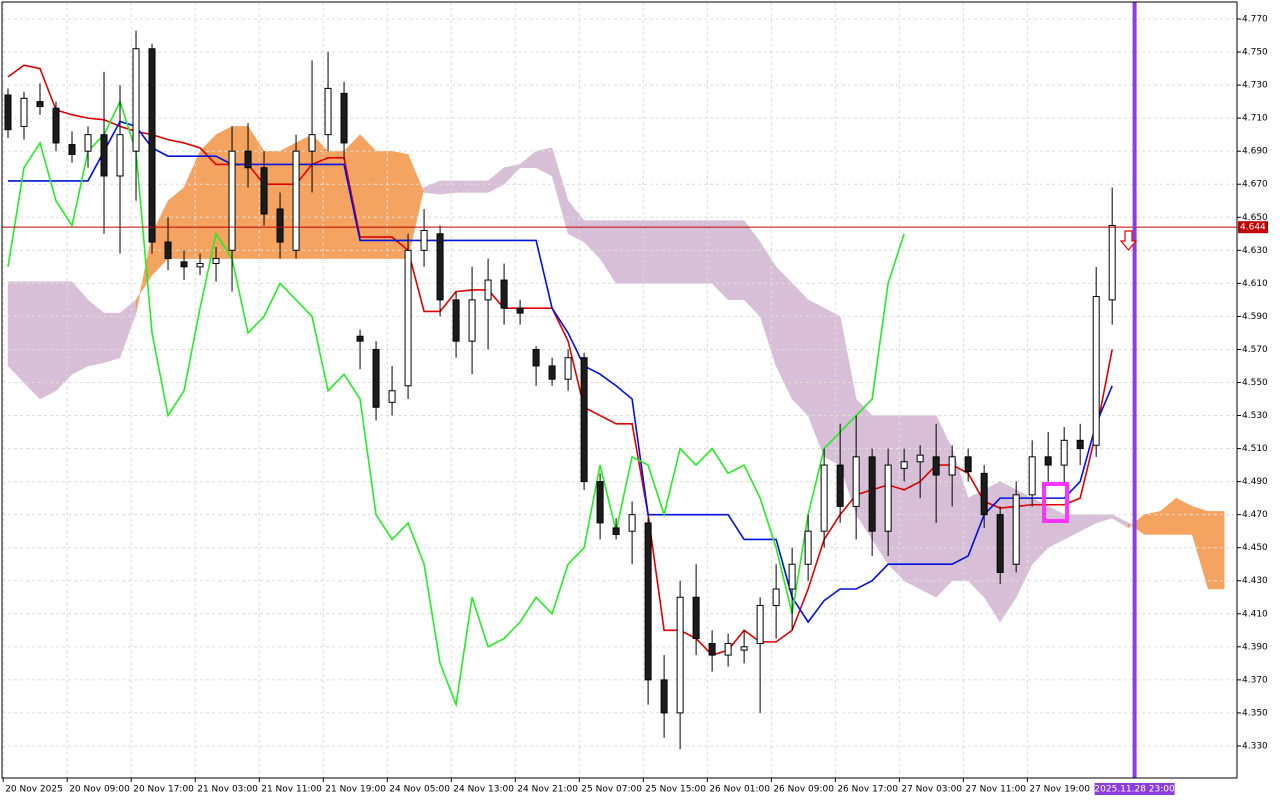 This screenshot has height=800, width=1280. Describe the element at coordinates (291, 790) in the screenshot. I see `x-tick-label: 21 Nov 11:00` at that location.